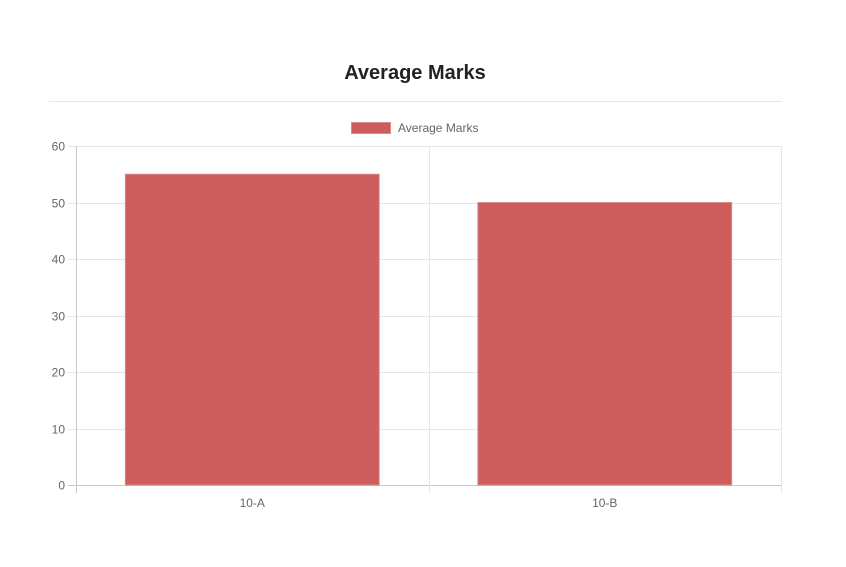  What do you see at coordinates (438, 128) in the screenshot?
I see `legend-label: Average Marks` at bounding box center [438, 128].